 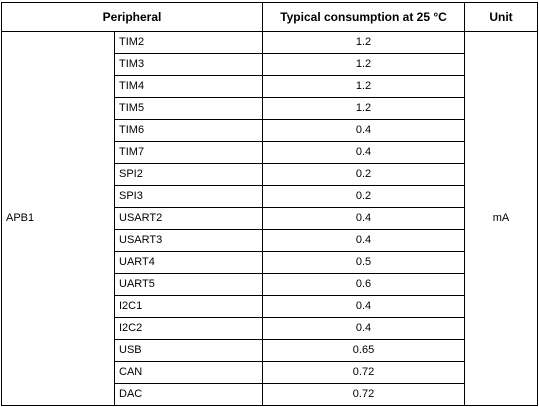 What do you see at coordinates (363, 262) in the screenshot?
I see `consumption-value-cell: 0.5` at bounding box center [363, 262].